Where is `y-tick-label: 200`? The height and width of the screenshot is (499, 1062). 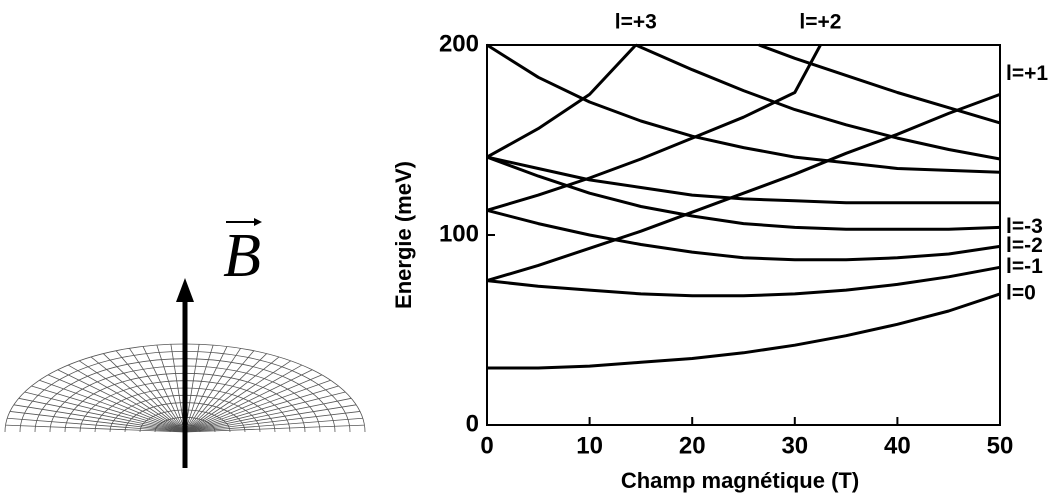 y-tick-label: 200 is located at coordinates (459, 43).